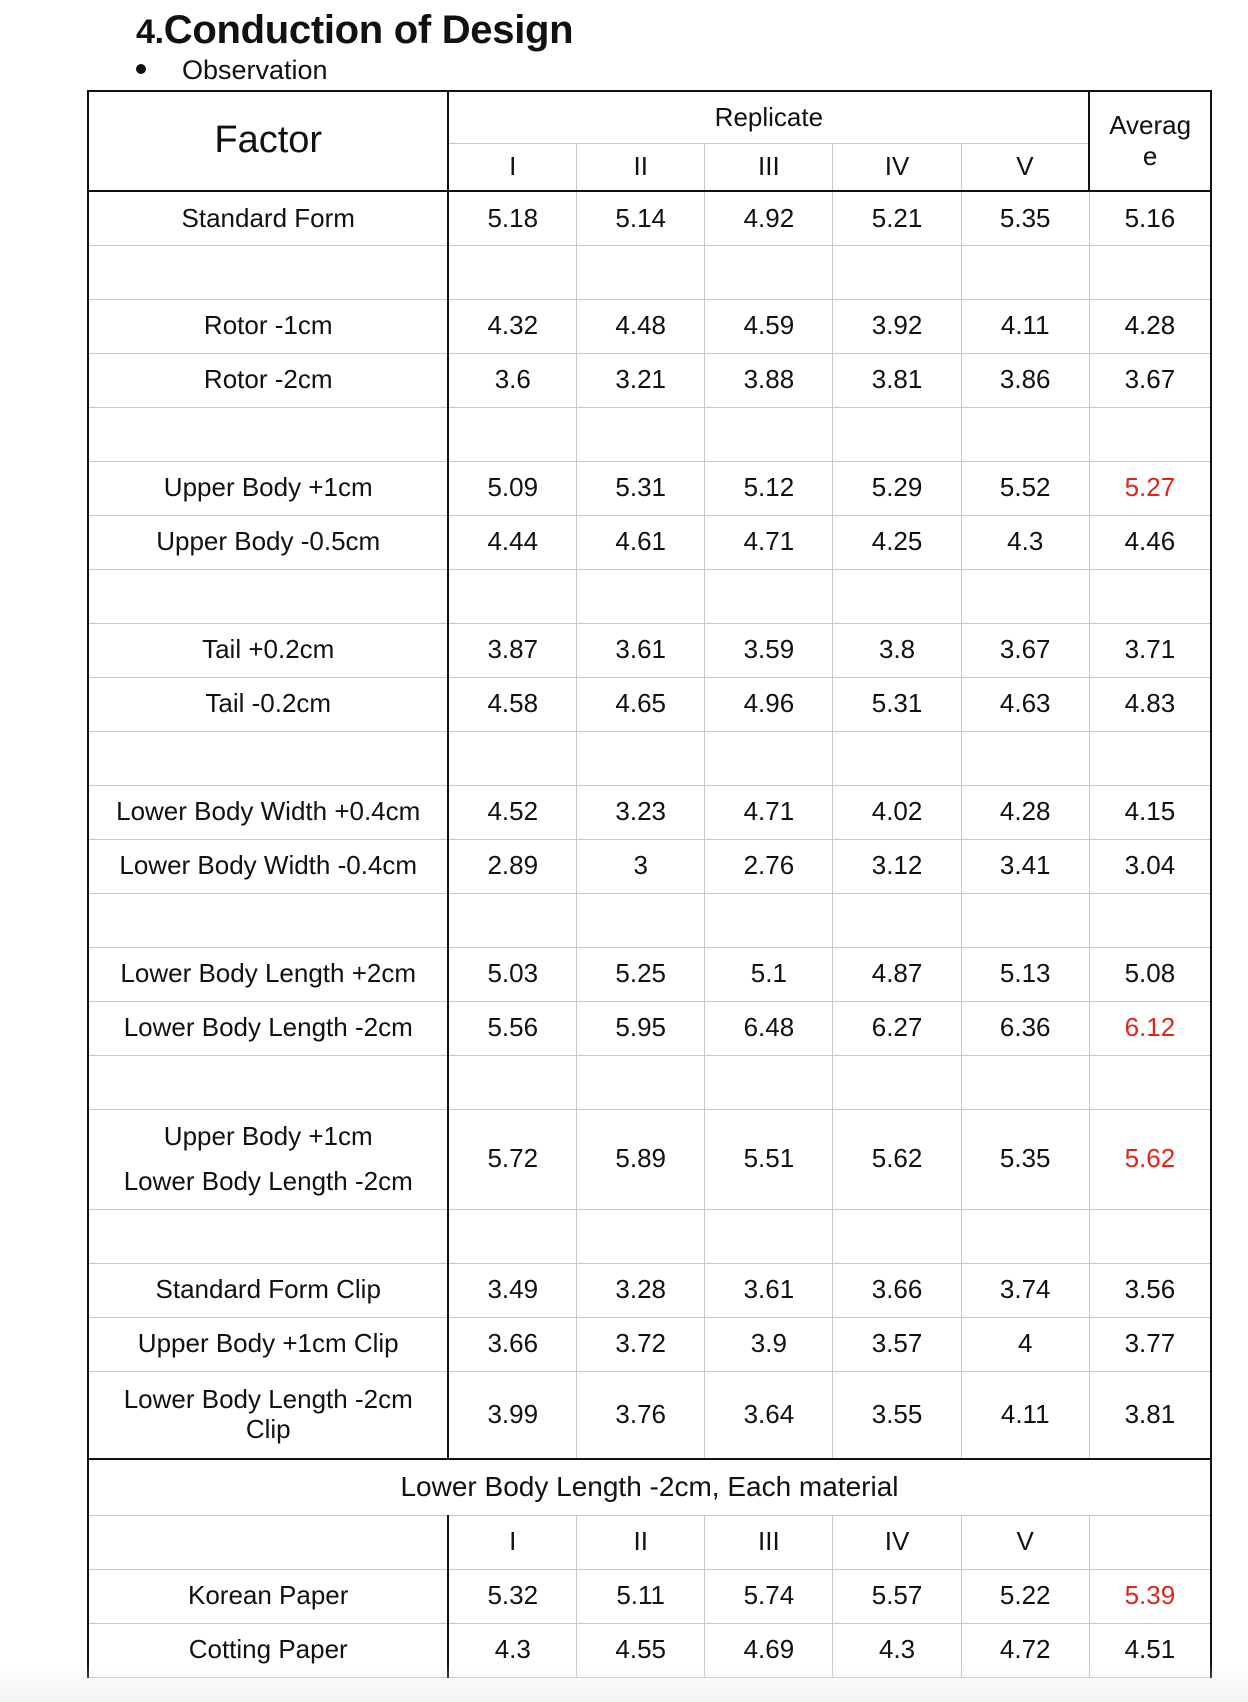 Image resolution: width=1248 pixels, height=1702 pixels. What do you see at coordinates (769, 218) in the screenshot?
I see `value-cell: 4.92` at bounding box center [769, 218].